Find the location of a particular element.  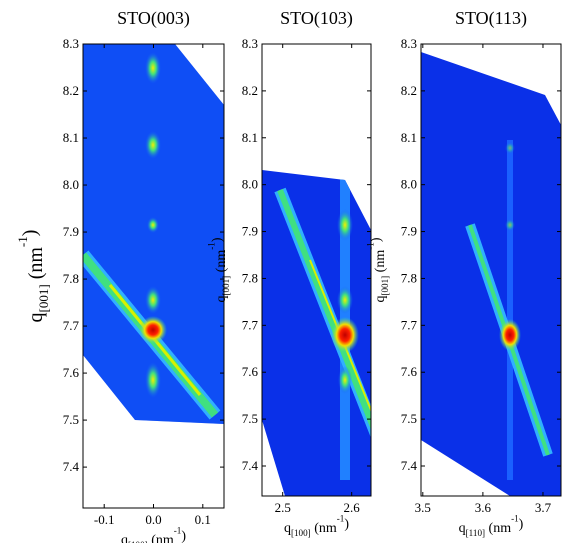

chart-title: STO(113) is located at coordinates (491, 18).